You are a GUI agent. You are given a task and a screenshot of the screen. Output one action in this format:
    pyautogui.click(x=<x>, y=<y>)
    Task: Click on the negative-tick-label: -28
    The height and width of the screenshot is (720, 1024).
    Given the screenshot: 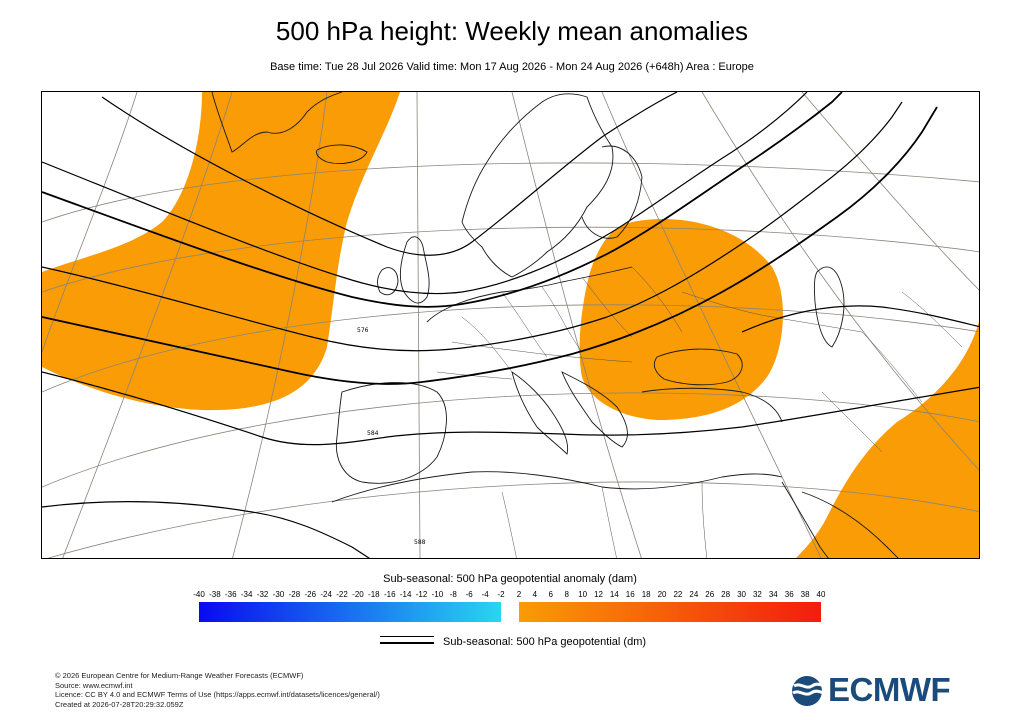 What is the action you would take?
    pyautogui.click(x=294, y=594)
    